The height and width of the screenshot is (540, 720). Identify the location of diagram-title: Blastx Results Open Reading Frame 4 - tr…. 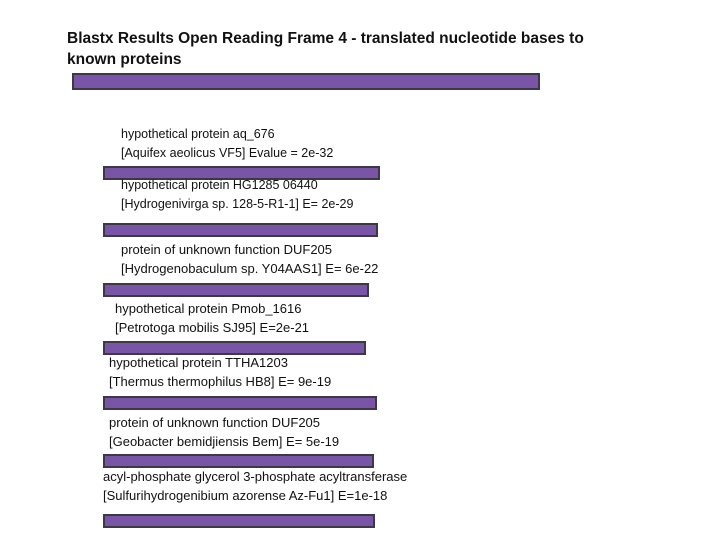
(325, 49).